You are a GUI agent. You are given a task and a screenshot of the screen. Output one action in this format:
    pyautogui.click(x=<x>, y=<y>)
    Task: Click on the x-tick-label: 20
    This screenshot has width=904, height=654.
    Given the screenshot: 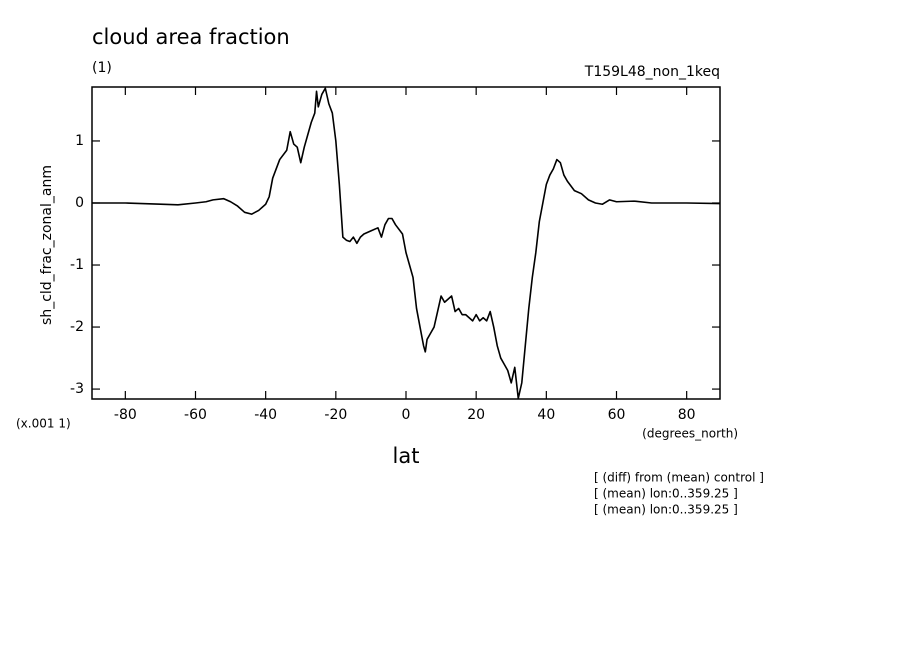 What is the action you would take?
    pyautogui.click(x=476, y=415)
    